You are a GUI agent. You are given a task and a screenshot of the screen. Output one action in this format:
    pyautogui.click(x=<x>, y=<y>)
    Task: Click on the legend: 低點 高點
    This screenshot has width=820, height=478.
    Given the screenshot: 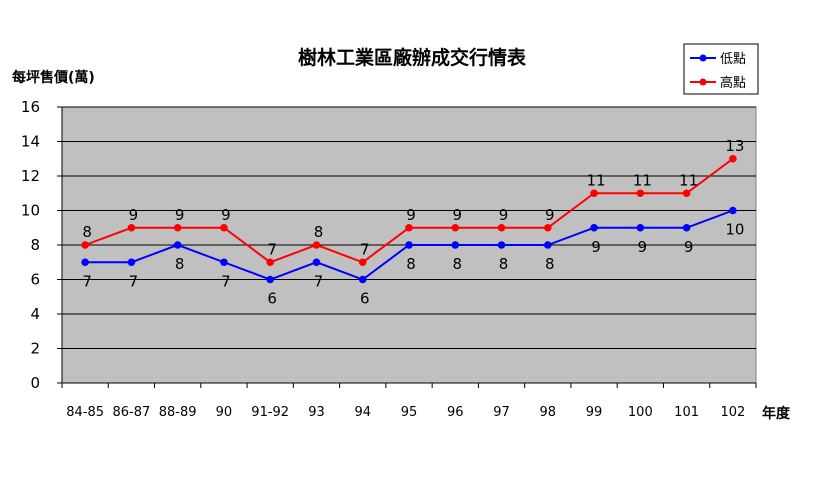 What is the action you would take?
    pyautogui.click(x=721, y=69)
    